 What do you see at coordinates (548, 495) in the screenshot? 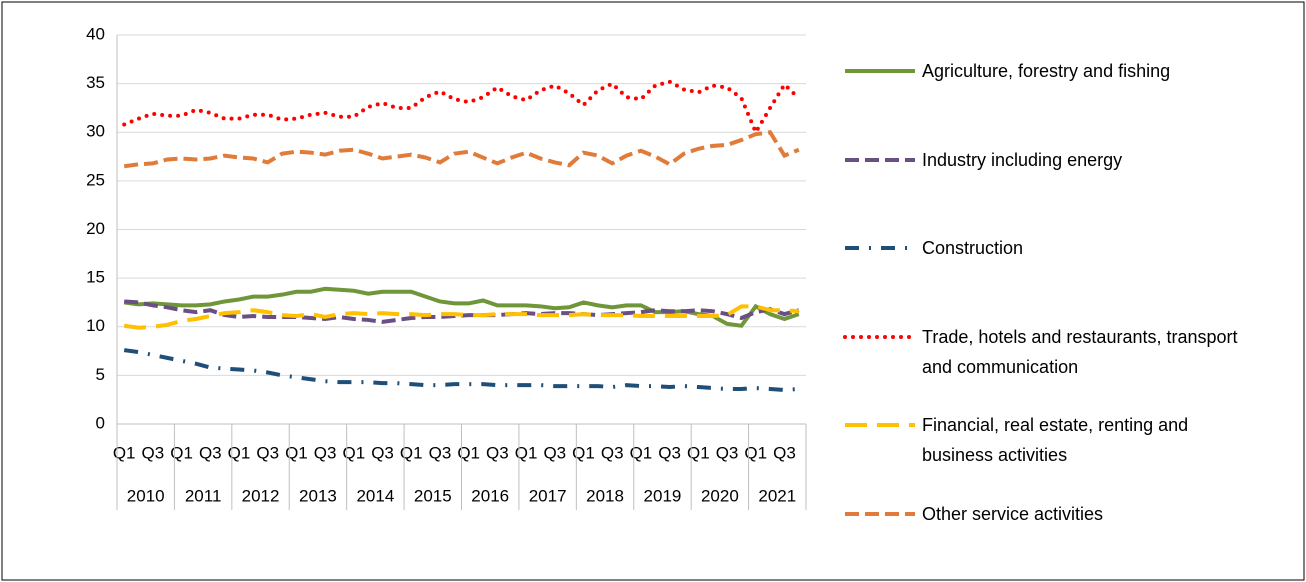
I see `x-group-label: 2017` at bounding box center [548, 495].